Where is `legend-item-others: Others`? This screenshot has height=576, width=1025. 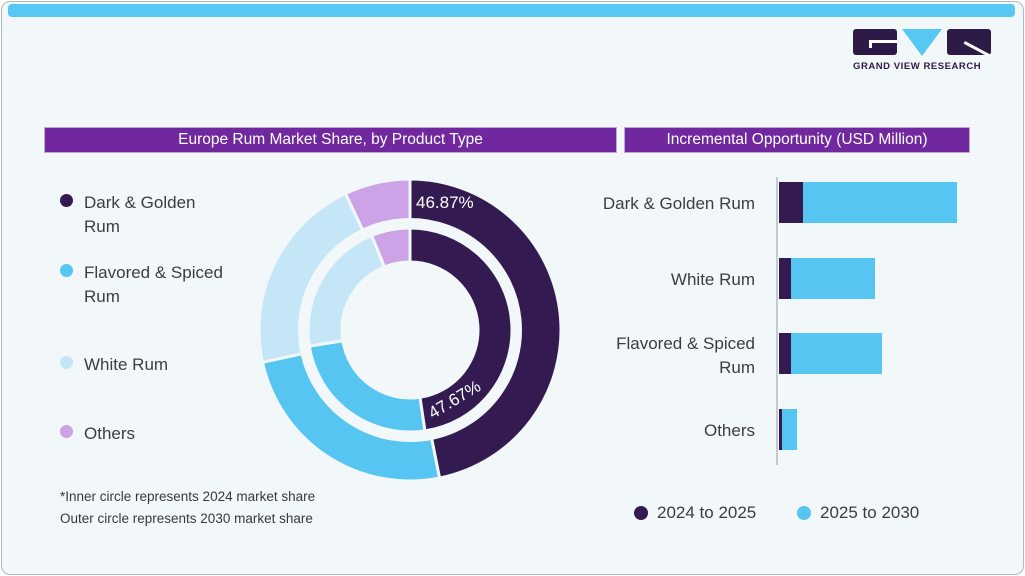 legend-item-others: Others is located at coordinates (147, 434).